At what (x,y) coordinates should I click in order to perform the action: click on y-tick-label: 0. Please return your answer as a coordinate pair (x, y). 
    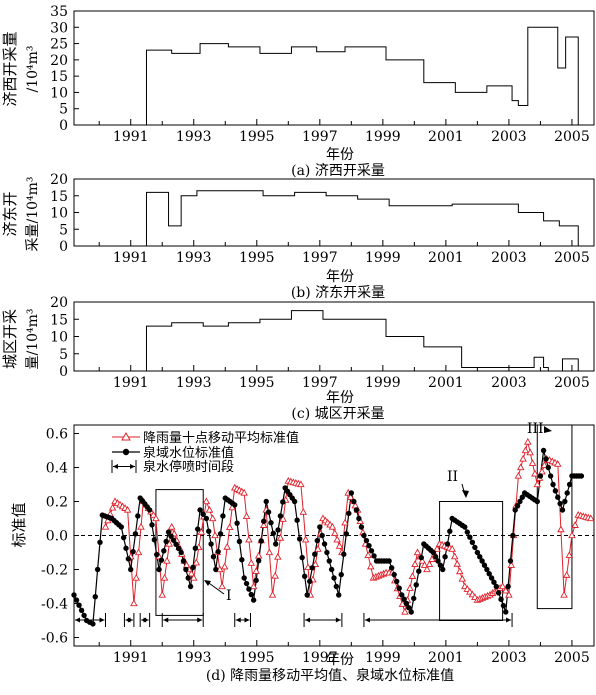
    Looking at the image, I should click on (63, 247).